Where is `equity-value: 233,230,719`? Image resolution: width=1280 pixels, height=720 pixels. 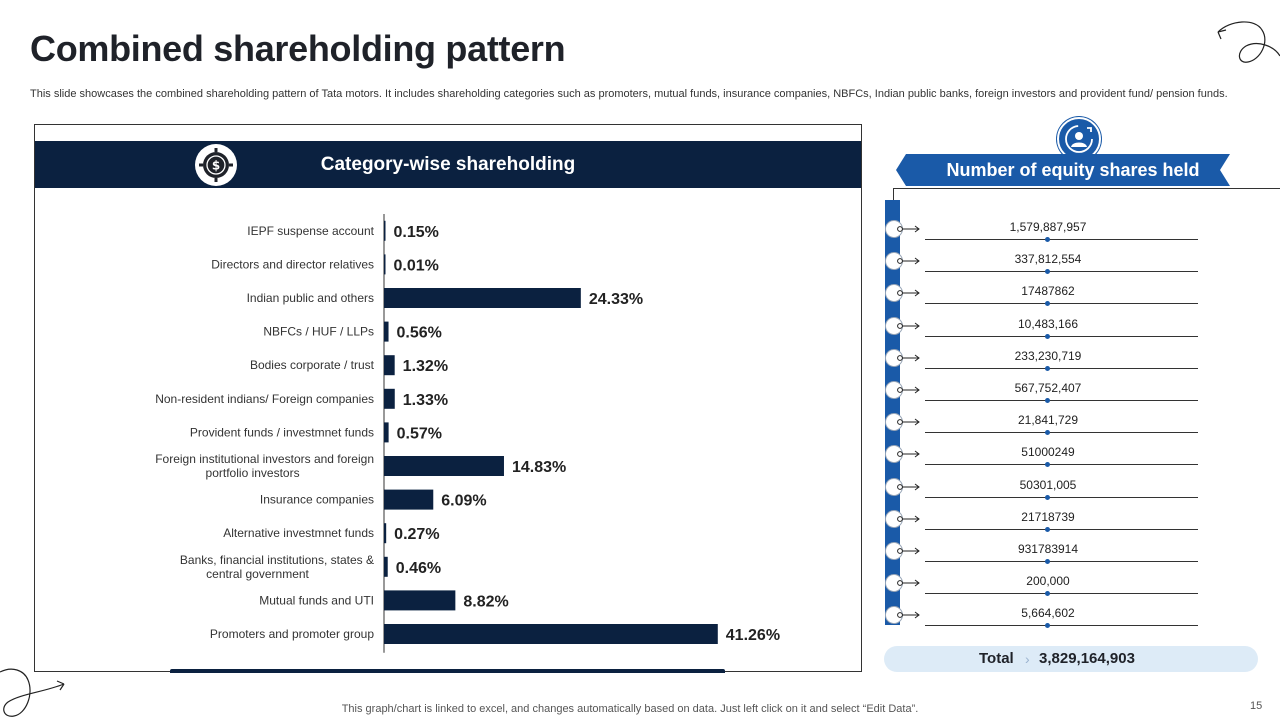
equity-value: 233,230,719 is located at coordinates (1048, 355).